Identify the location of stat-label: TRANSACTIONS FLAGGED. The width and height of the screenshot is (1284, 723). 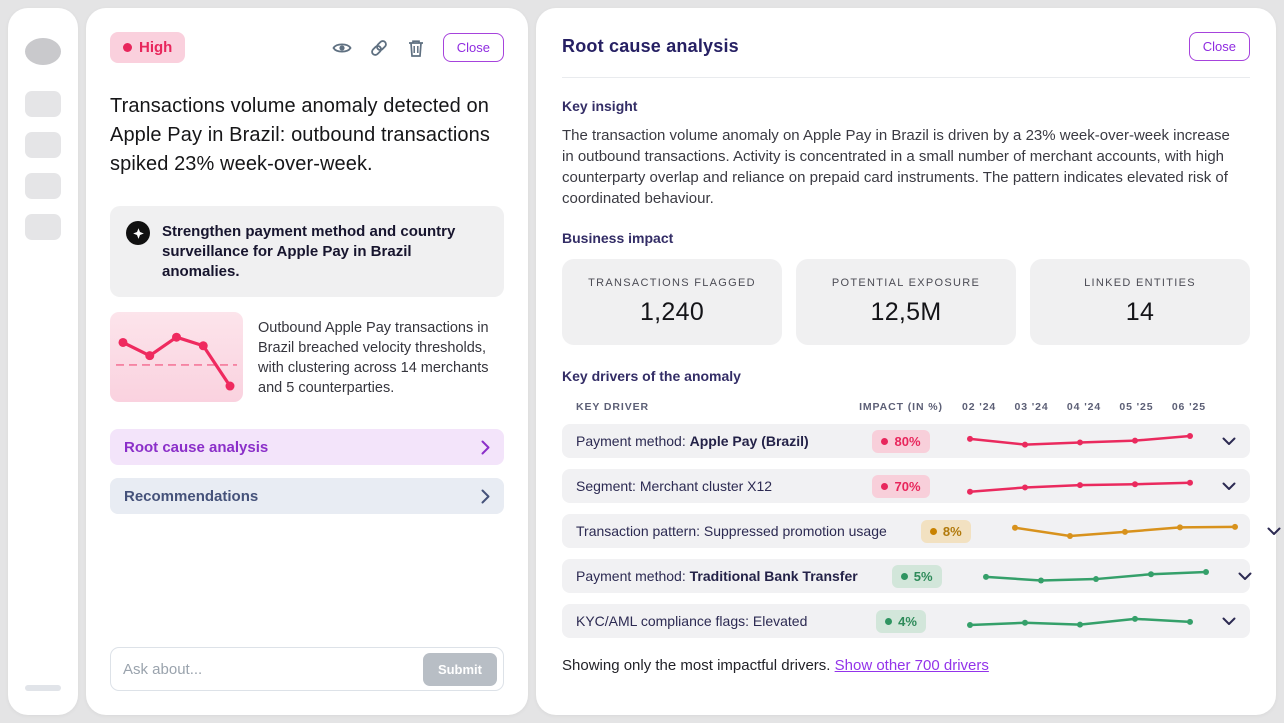
(672, 283).